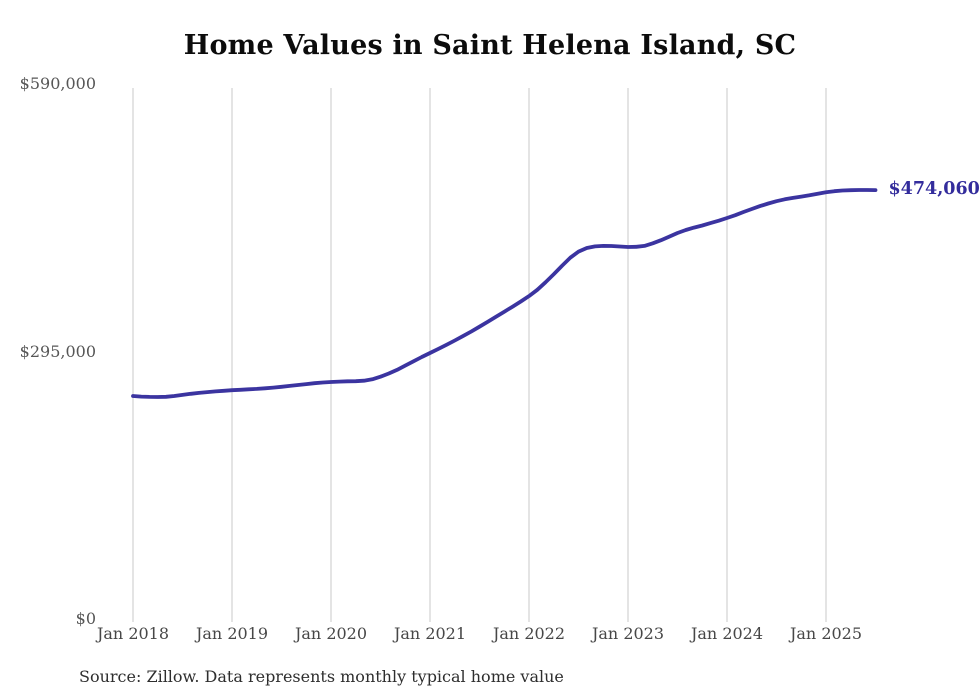 This screenshot has height=699, width=980. Describe the element at coordinates (727, 633) in the screenshot. I see `x-axis-label: Jan 2024` at that location.